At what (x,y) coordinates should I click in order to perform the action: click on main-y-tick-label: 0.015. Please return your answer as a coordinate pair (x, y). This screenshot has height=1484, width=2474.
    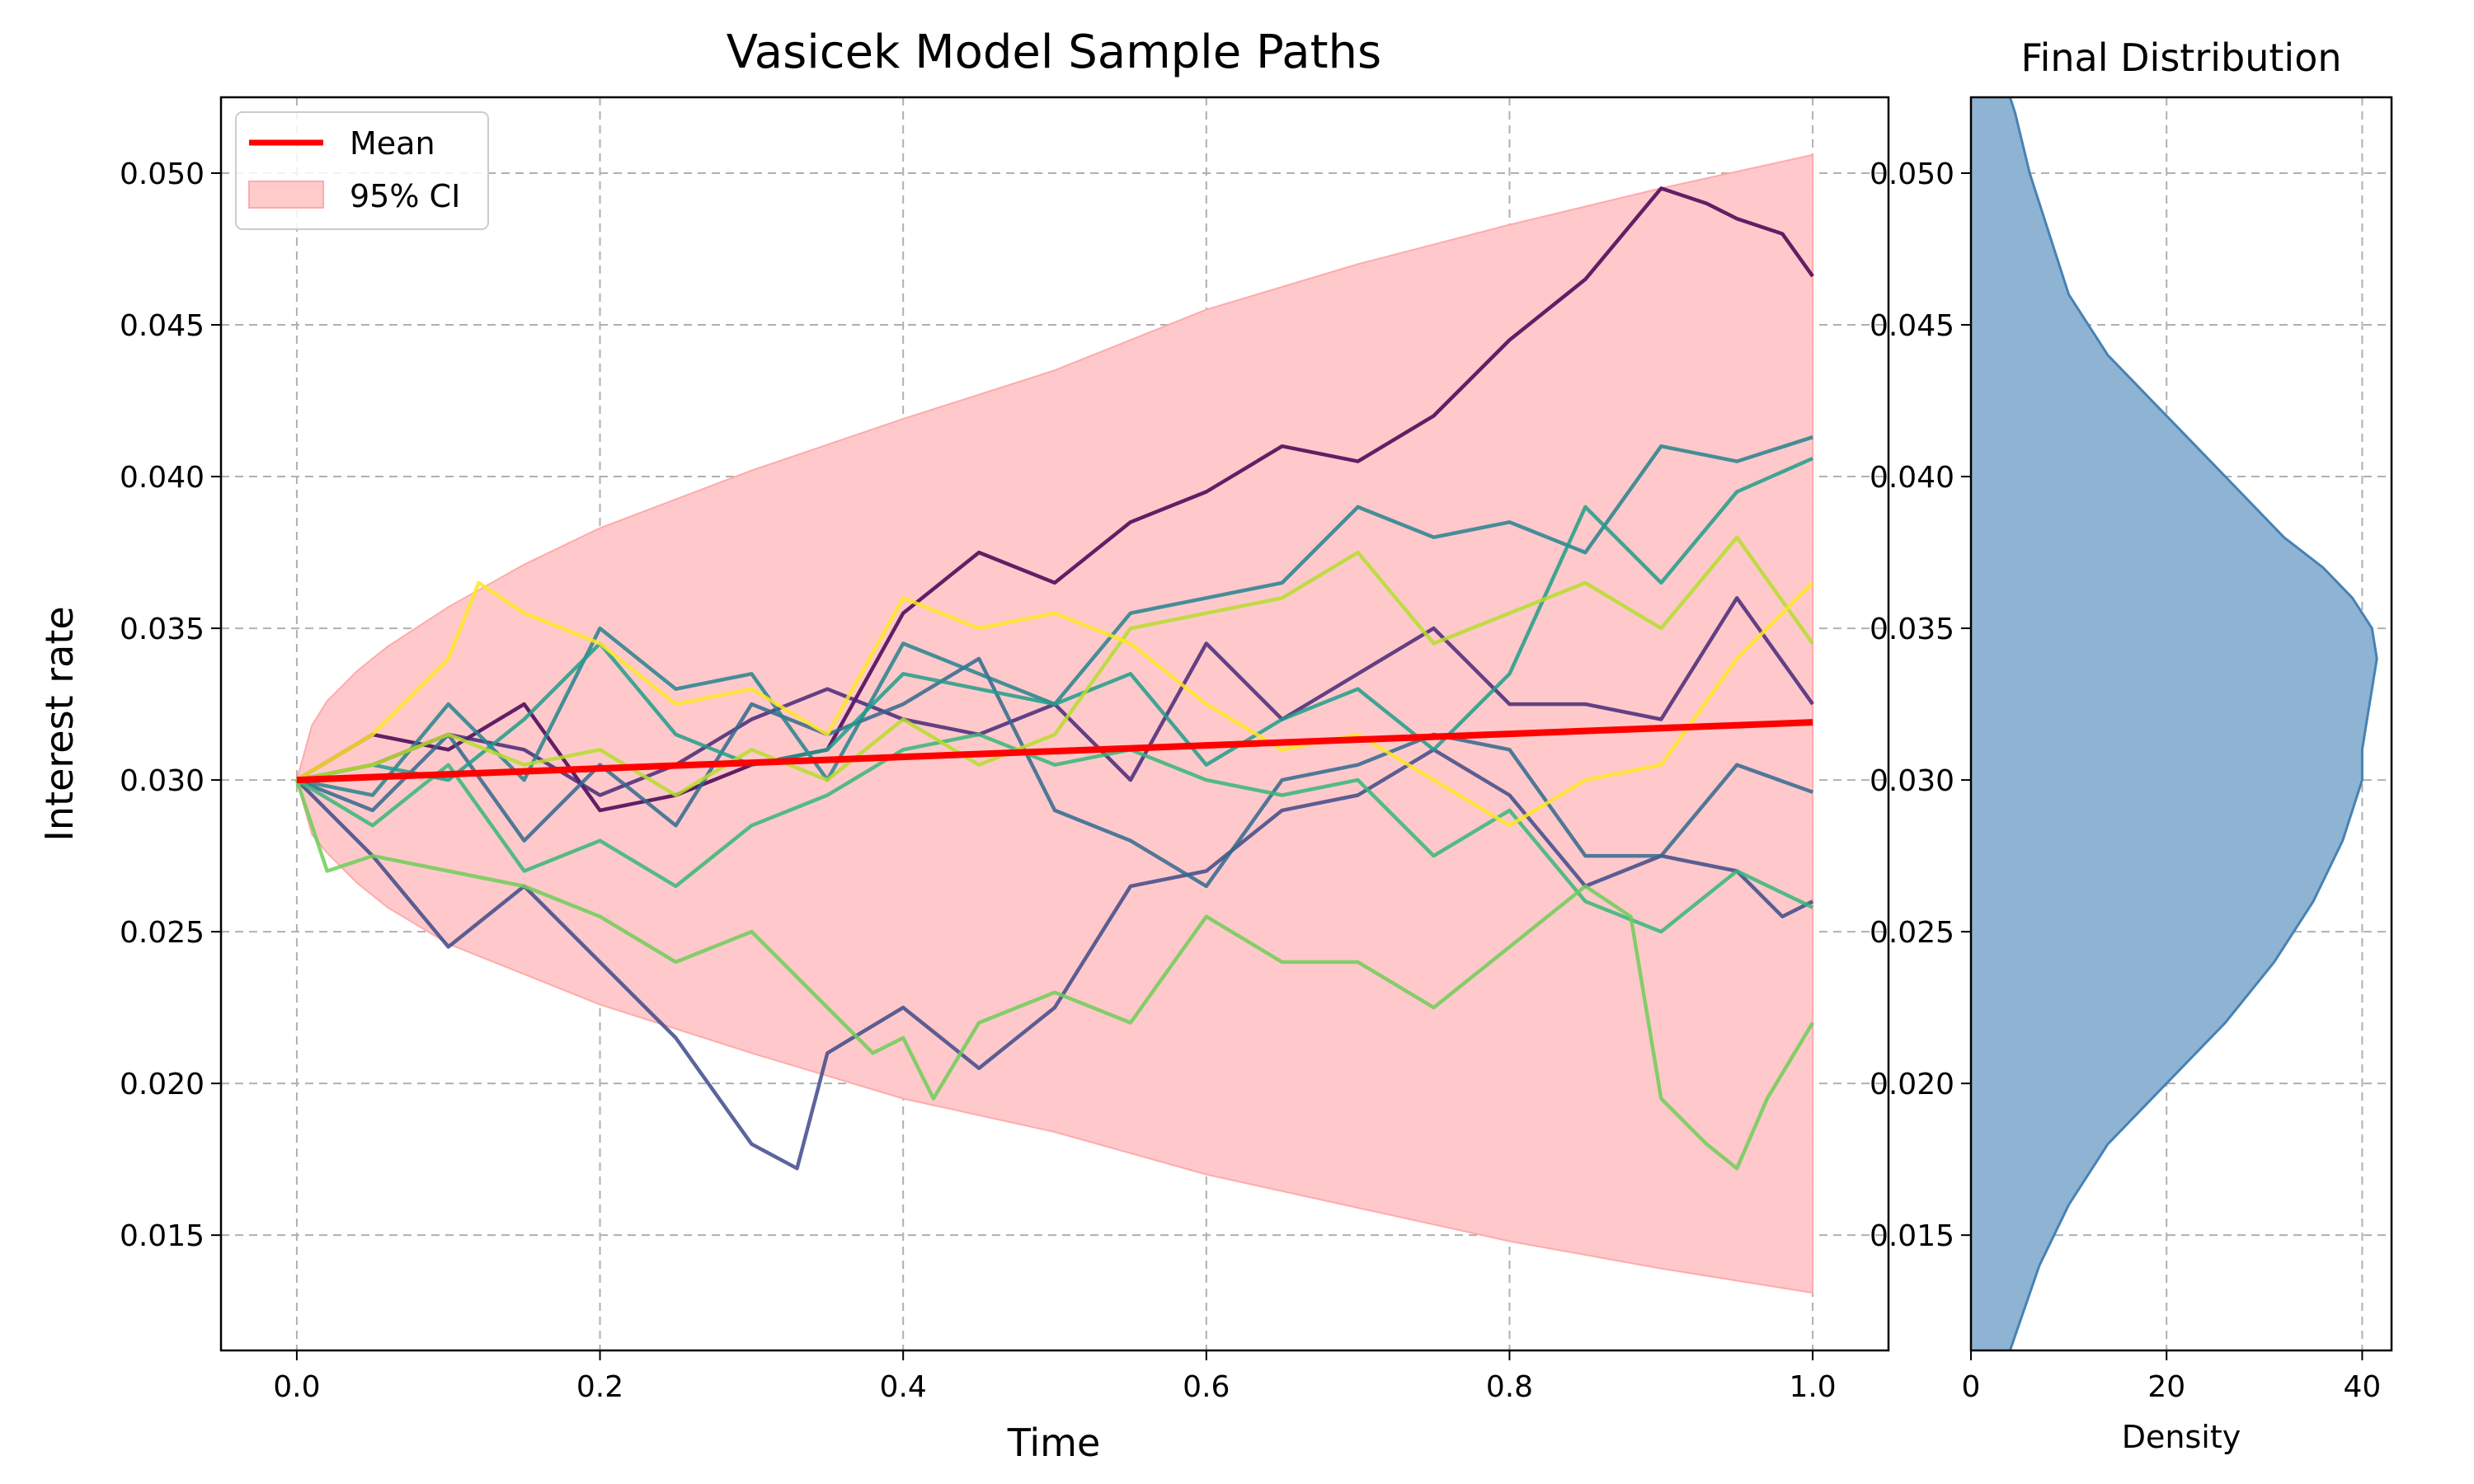
    Looking at the image, I should click on (162, 1236).